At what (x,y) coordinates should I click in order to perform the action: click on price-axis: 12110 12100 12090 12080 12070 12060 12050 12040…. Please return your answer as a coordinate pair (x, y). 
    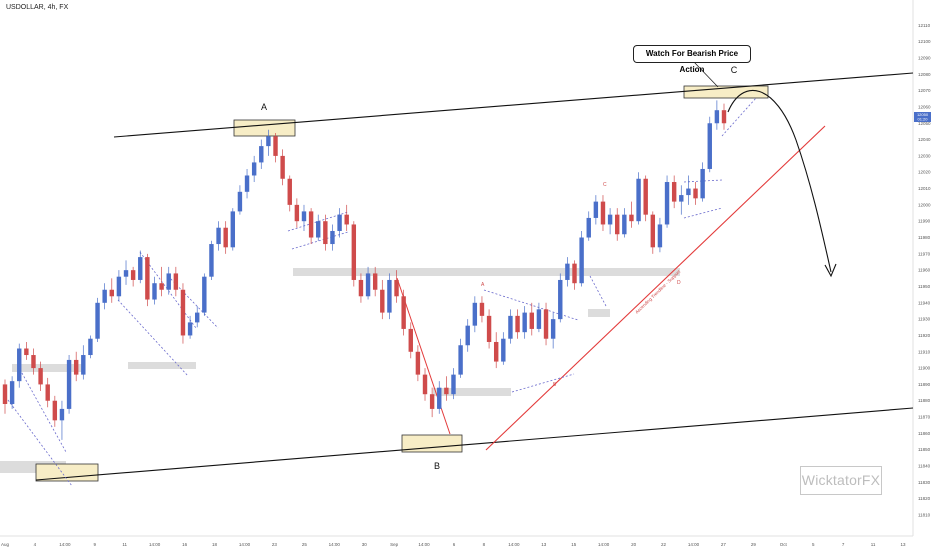
    Looking at the image, I should click on (924, 270).